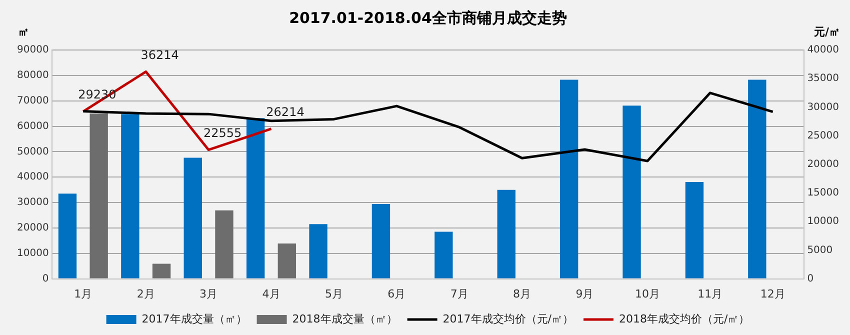  Describe the element at coordinates (285, 111) in the screenshot. I see `data-label: 26214` at that location.